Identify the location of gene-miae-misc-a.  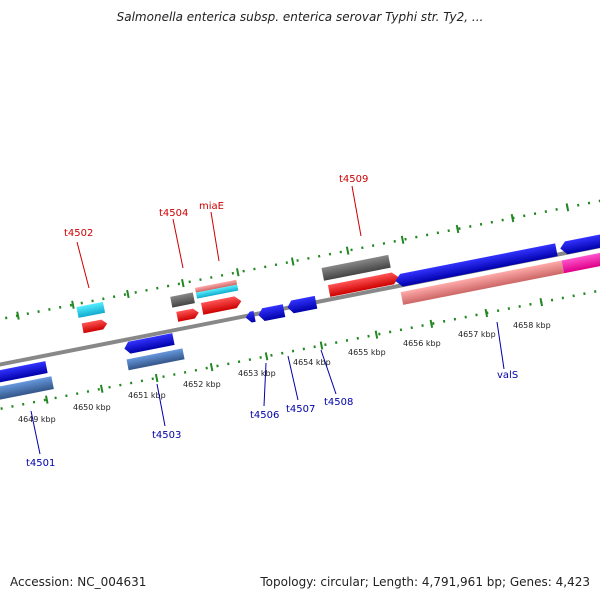
(216, 286).